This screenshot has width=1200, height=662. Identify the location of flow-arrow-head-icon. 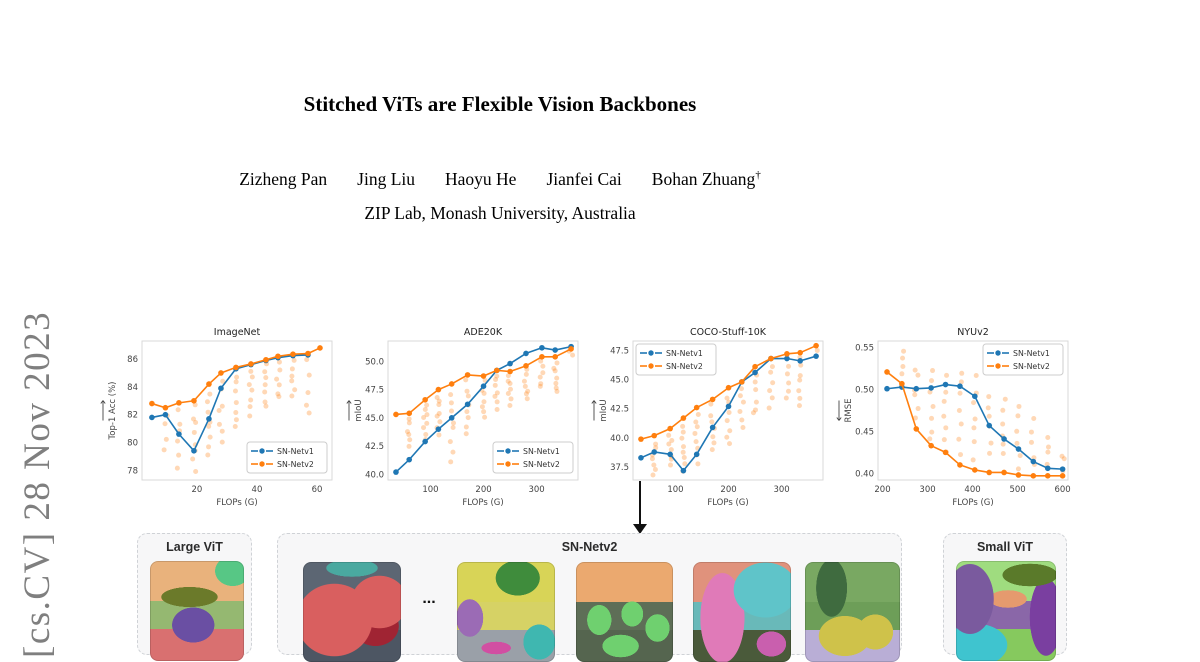
(640, 529).